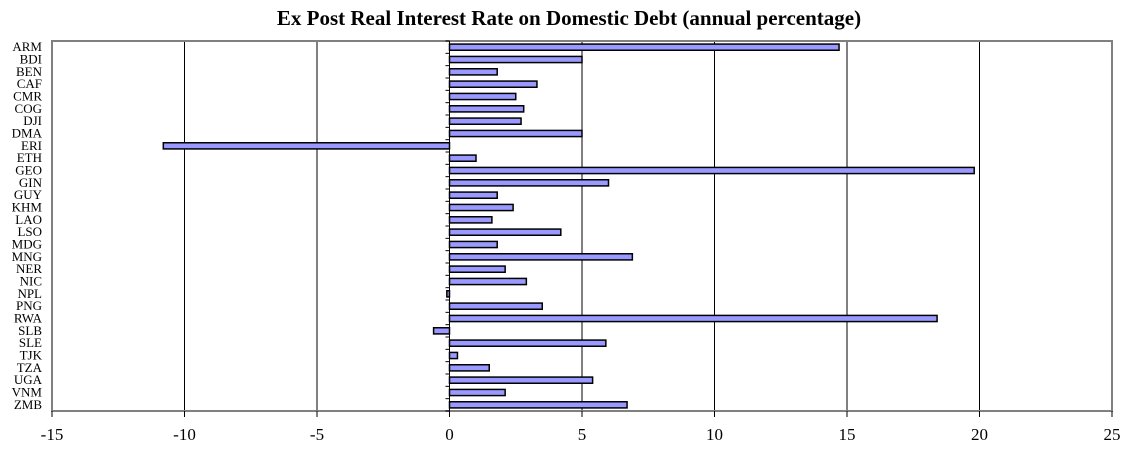 Image resolution: width=1138 pixels, height=453 pixels. Describe the element at coordinates (473, 244) in the screenshot. I see `bar-mdg` at that location.